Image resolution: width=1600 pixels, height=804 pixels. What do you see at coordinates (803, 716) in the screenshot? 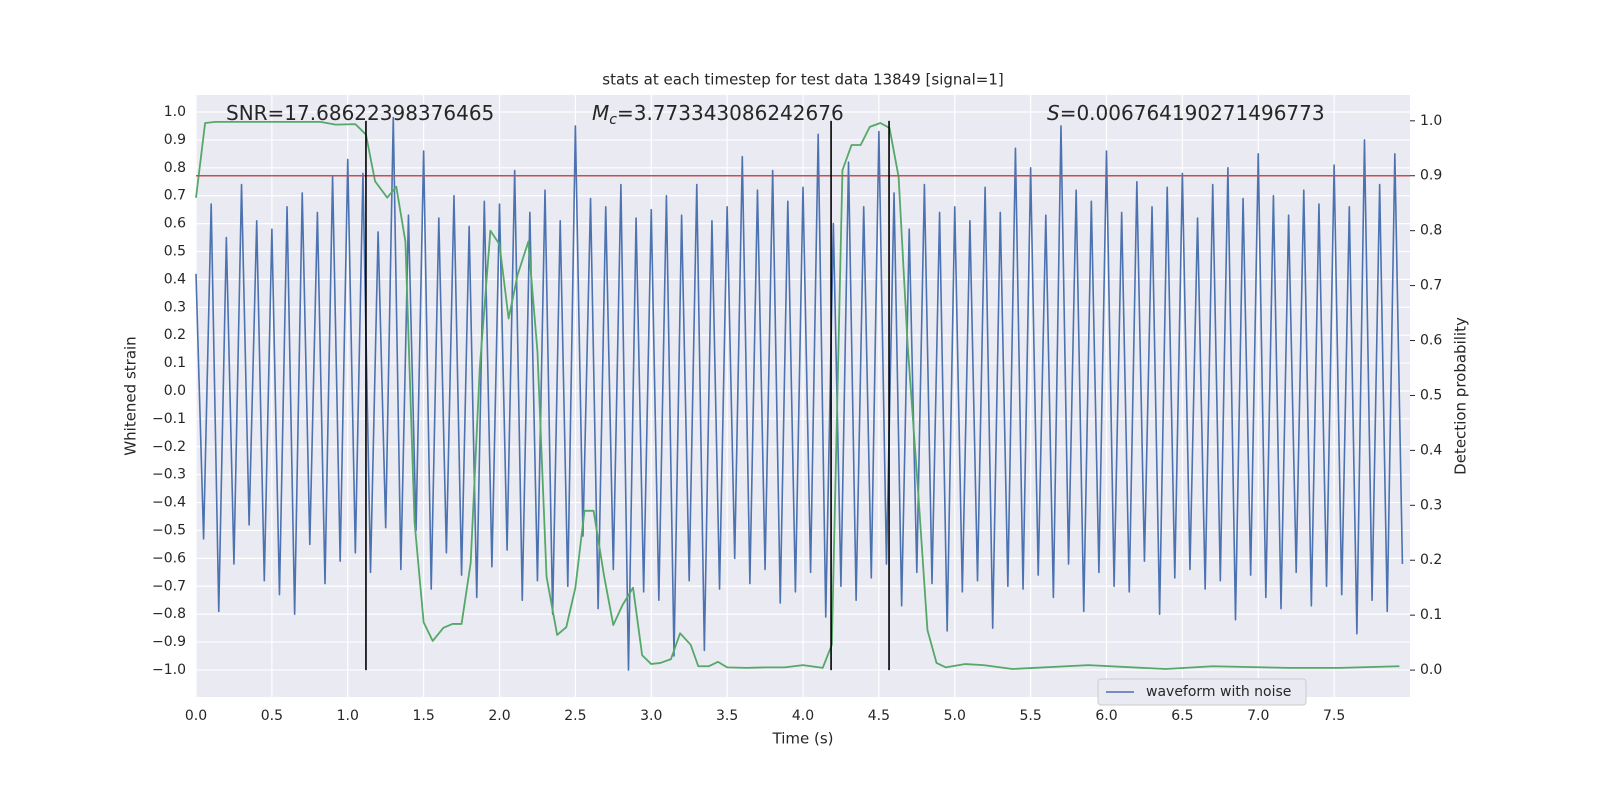
I see `x-tick-label: 4.0` at bounding box center [803, 716].